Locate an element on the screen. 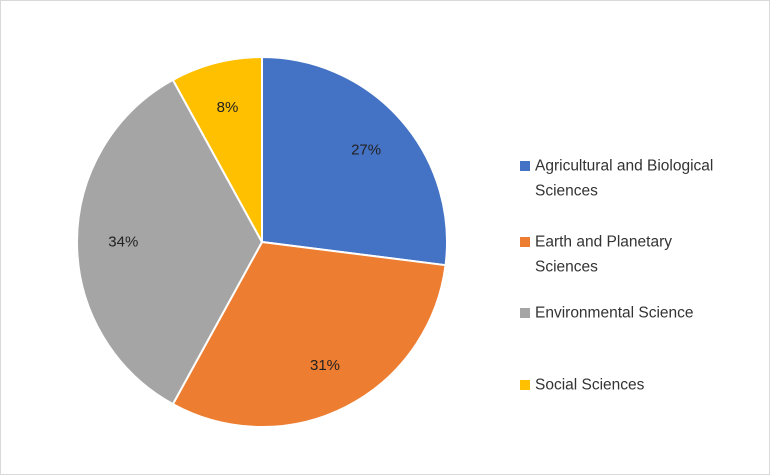 The image size is (770, 476). legend-label: Environmental Science is located at coordinates (614, 313).